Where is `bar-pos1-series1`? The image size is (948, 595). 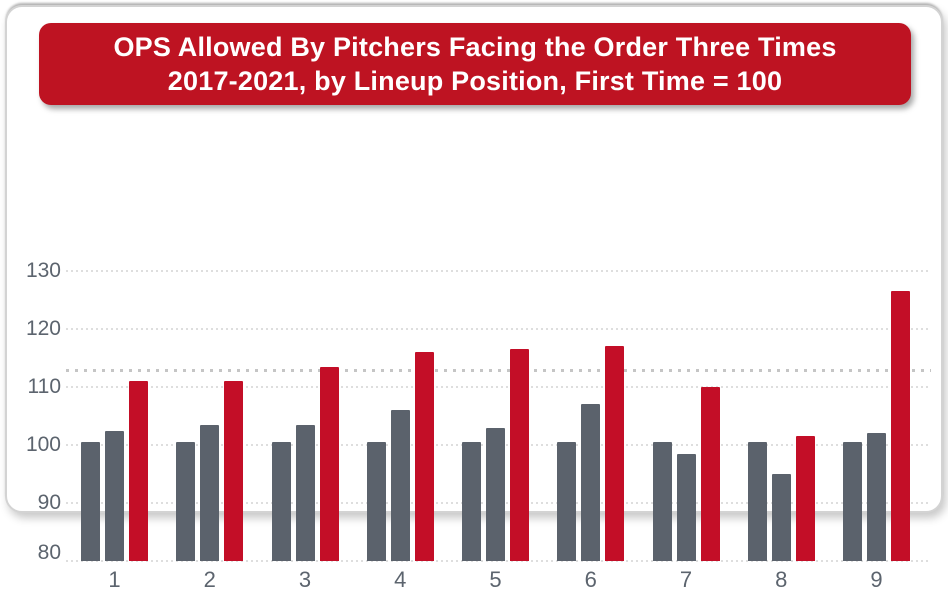 bar-pos1-series1 is located at coordinates (90, 501).